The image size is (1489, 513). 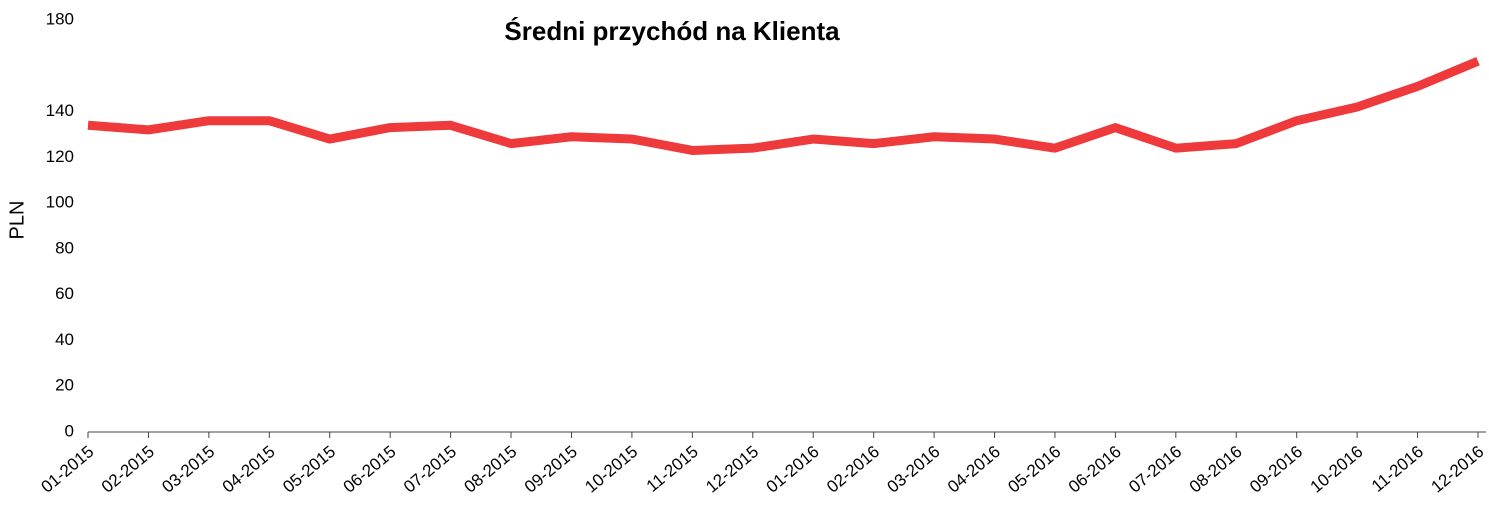 What do you see at coordinates (60, 156) in the screenshot?
I see `y-tick-label: 120` at bounding box center [60, 156].